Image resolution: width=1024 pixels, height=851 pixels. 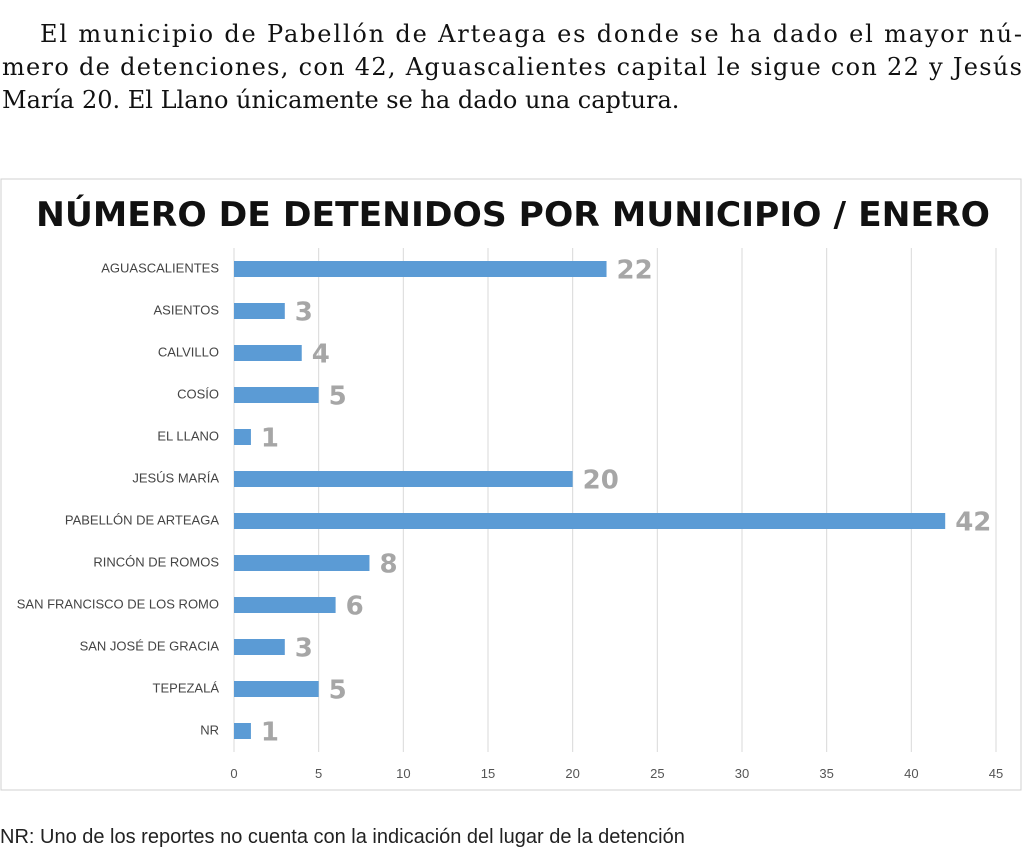 I want to click on value-label: 22, so click(x=635, y=271).